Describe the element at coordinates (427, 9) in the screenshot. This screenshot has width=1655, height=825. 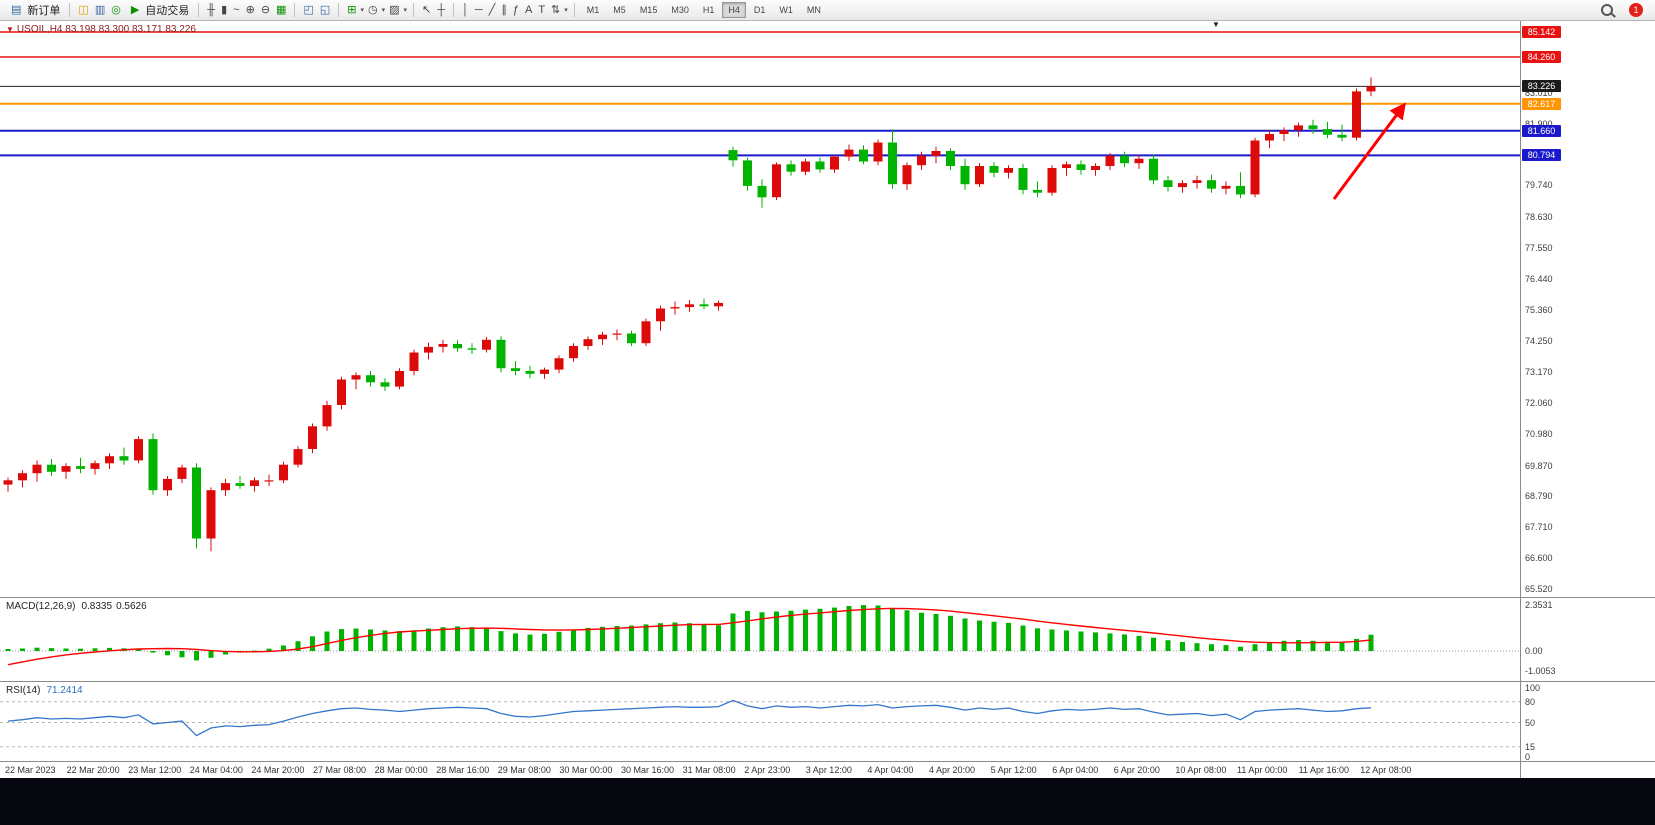
I see `cursor-icon: ↖` at that location.